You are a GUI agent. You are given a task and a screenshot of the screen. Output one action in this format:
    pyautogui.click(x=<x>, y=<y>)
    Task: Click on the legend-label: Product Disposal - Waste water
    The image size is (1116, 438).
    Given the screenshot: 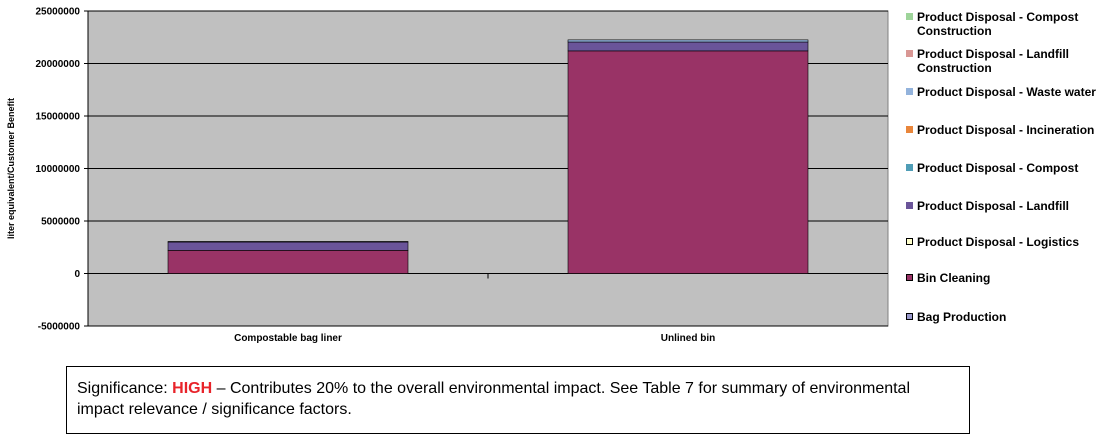 What is the action you would take?
    pyautogui.click(x=1006, y=92)
    